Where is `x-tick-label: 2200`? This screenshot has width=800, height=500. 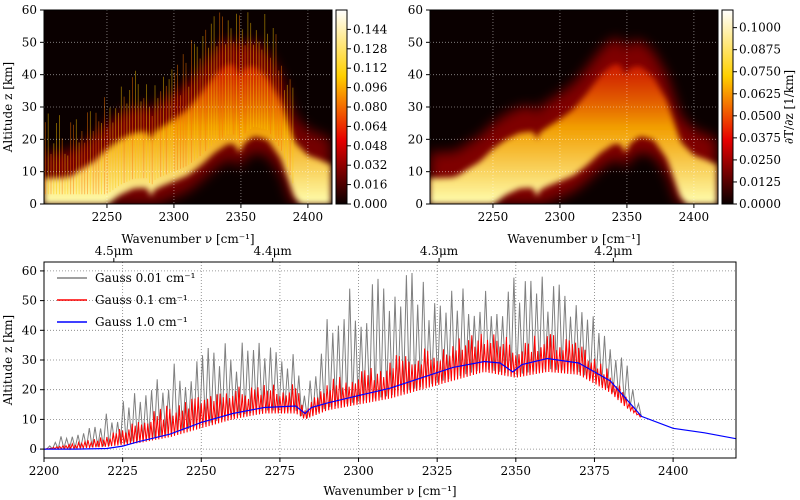
x-tick-label: 2200 is located at coordinates (44, 471).